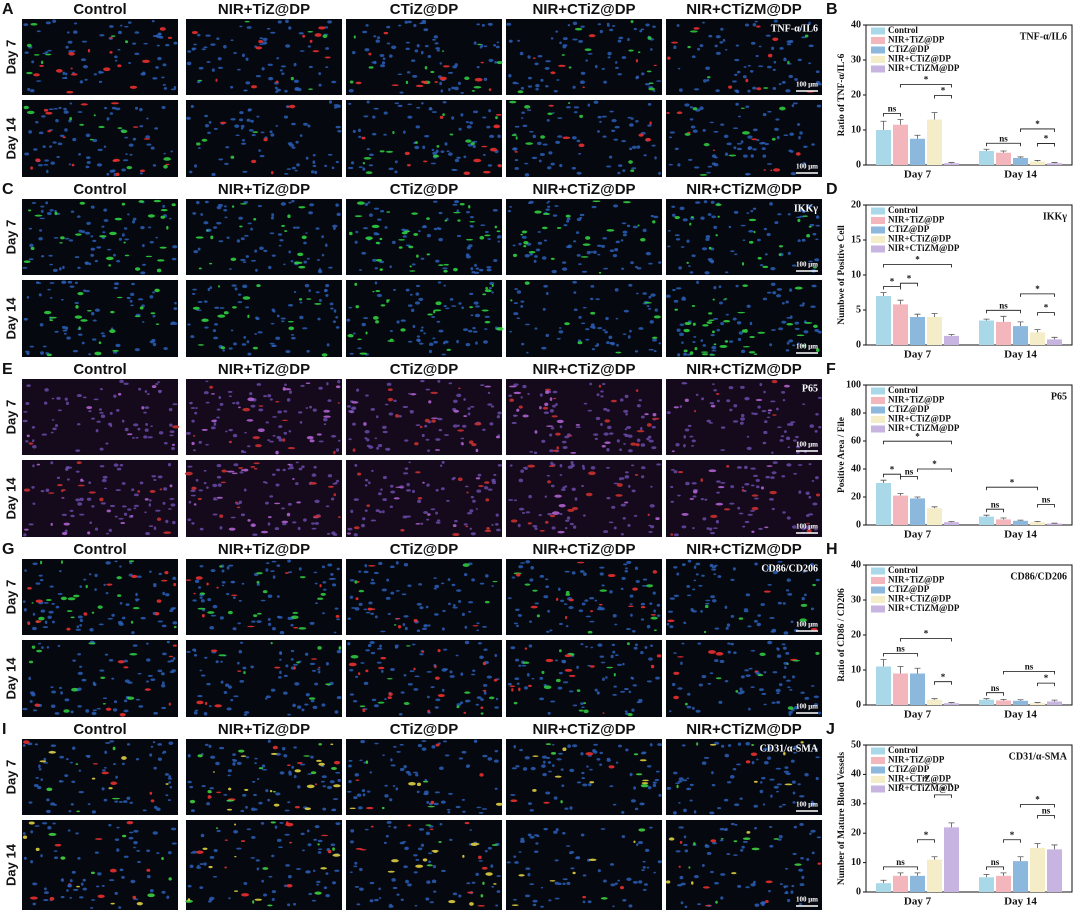 This screenshot has width=1080, height=913. What do you see at coordinates (1037, 124) in the screenshot?
I see `significance-label: *` at bounding box center [1037, 124].